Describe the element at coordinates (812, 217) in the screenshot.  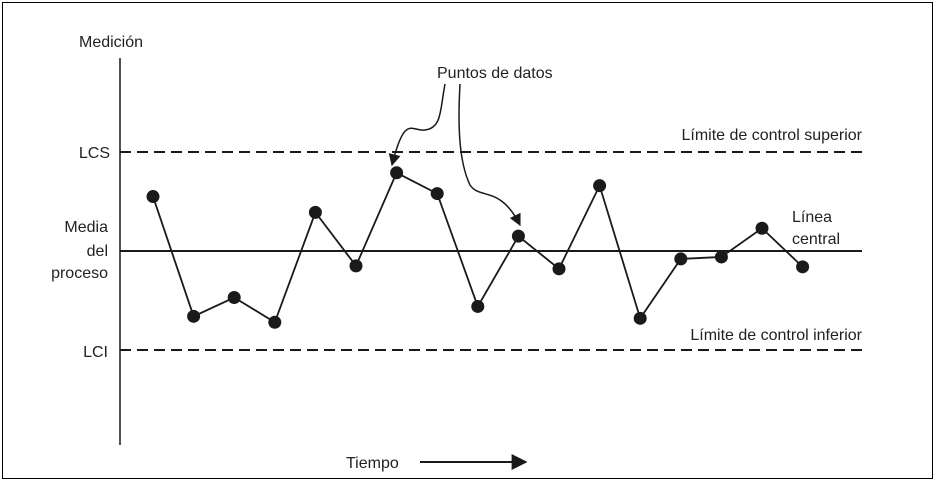
I see `center-line-label-line1: Línea` at that location.